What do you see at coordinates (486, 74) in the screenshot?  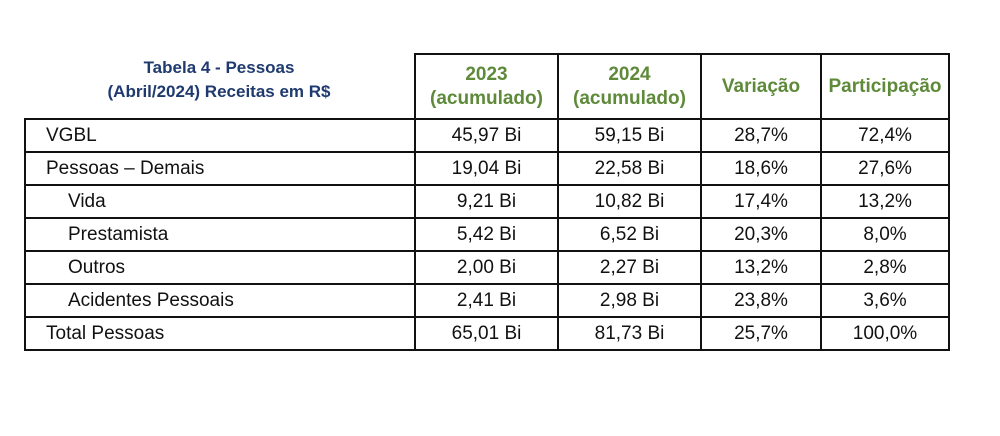 I see `header-2023-year: 2023` at bounding box center [486, 74].